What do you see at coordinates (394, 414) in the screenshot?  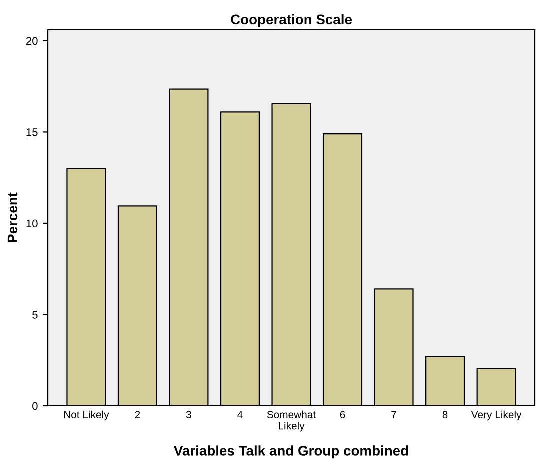 I see `x-tick-label: 7` at bounding box center [394, 414].